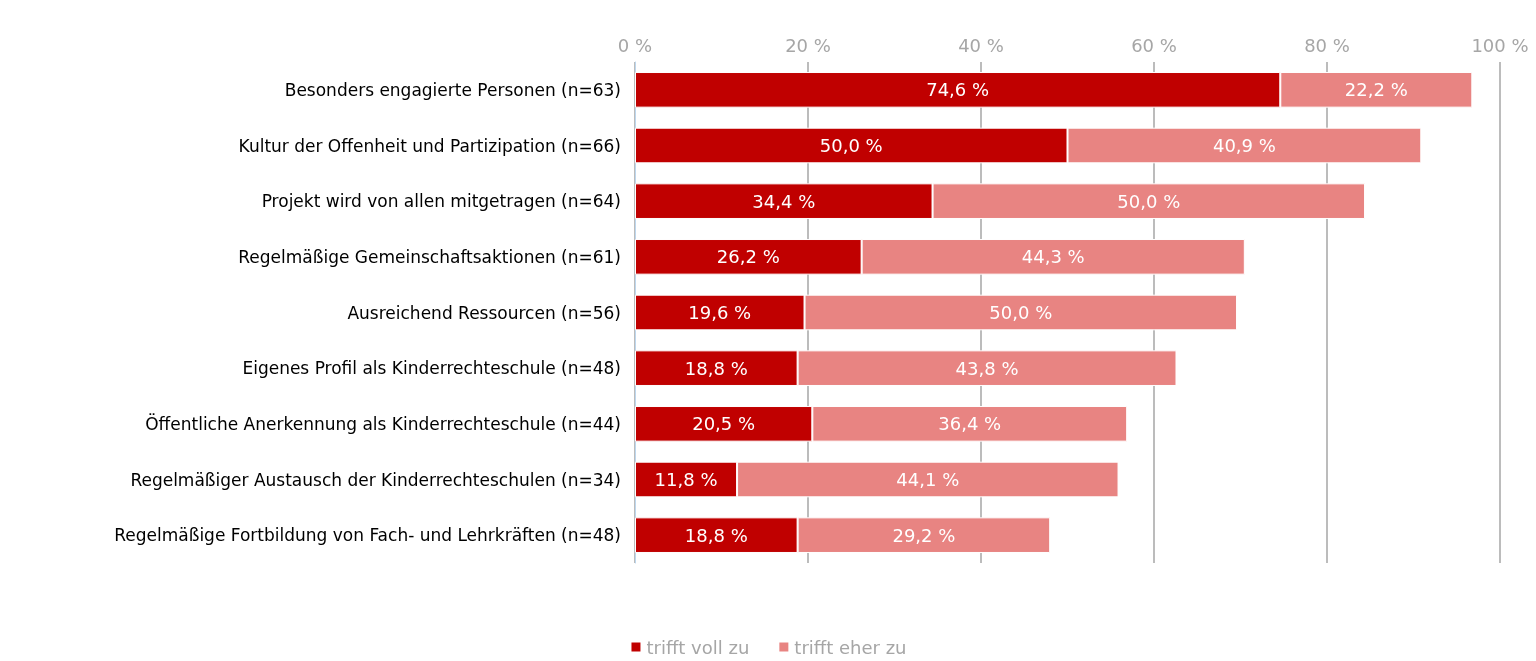  I want to click on x-tick-label: 60 %, so click(1154, 45).